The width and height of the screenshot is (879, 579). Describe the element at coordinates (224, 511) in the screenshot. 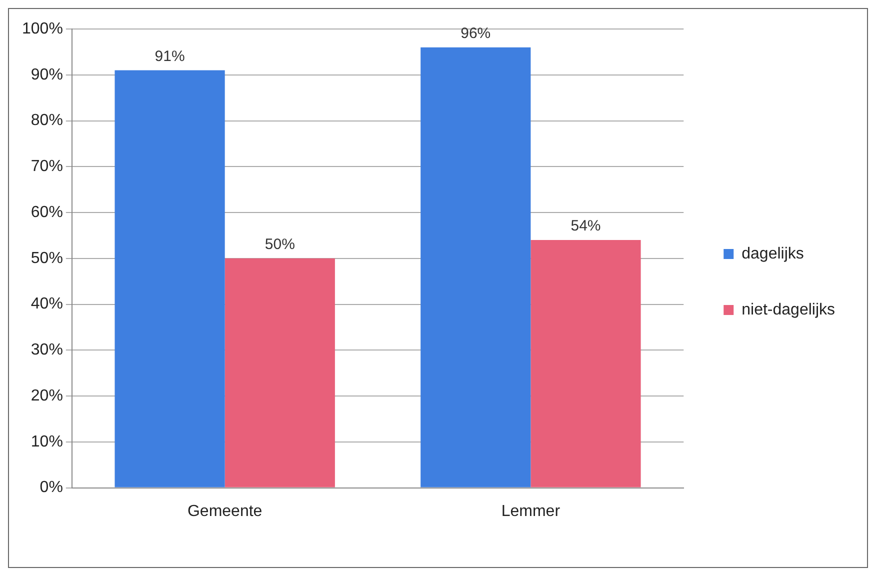

I see `x-tick-label: Gemeente` at that location.